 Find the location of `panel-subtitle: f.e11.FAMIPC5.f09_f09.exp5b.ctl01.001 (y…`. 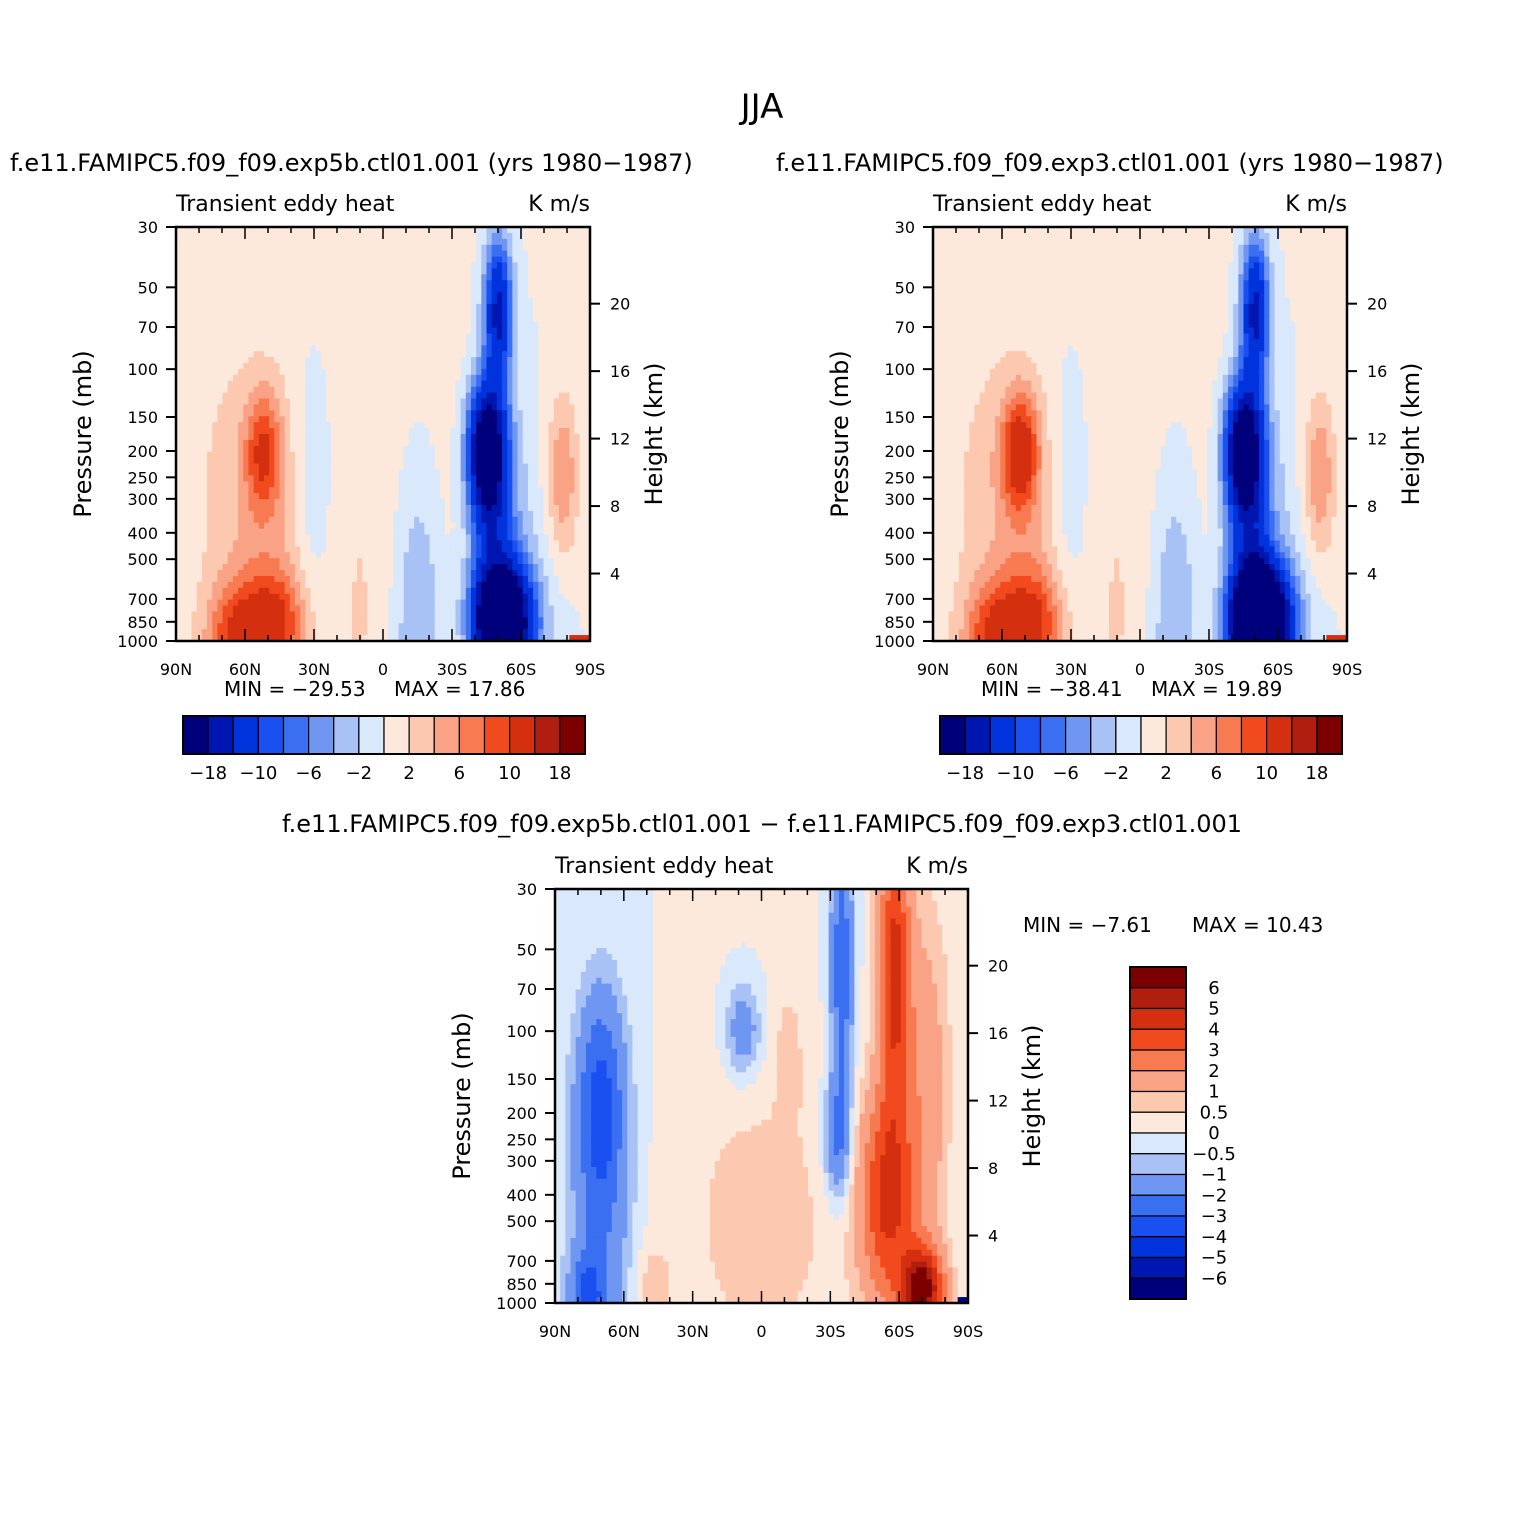

panel-subtitle: f.e11.FAMIPC5.f09_f09.exp5b.ctl01.001 (y… is located at coordinates (351, 163).